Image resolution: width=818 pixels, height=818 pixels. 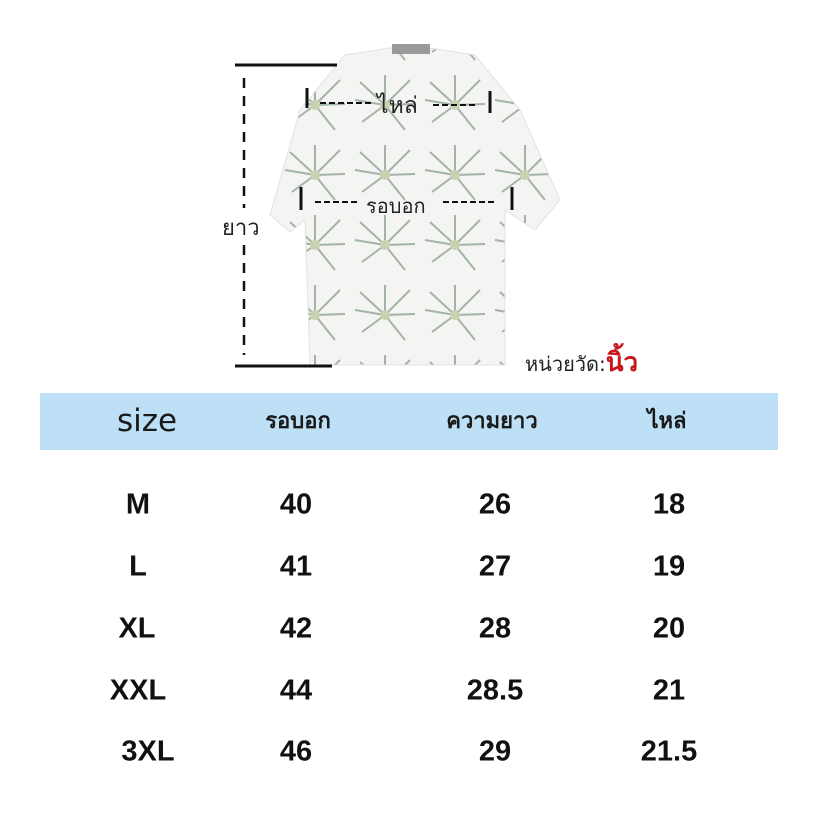 I want to click on chest-cell: 42, so click(x=296, y=628).